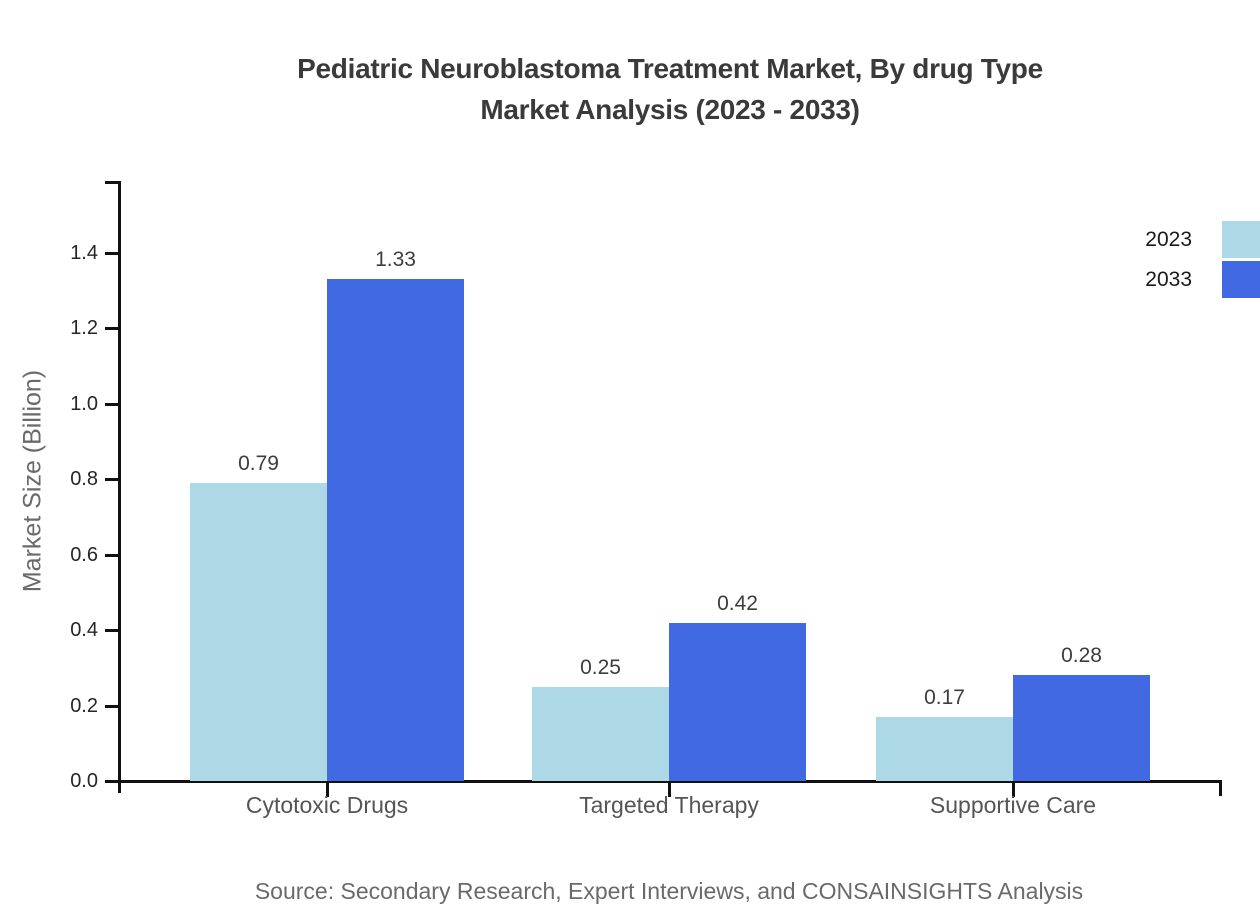 Image resolution: width=1260 pixels, height=920 pixels. What do you see at coordinates (1081, 656) in the screenshot?
I see `value-label-2033-supportive-care: 0.28` at bounding box center [1081, 656].